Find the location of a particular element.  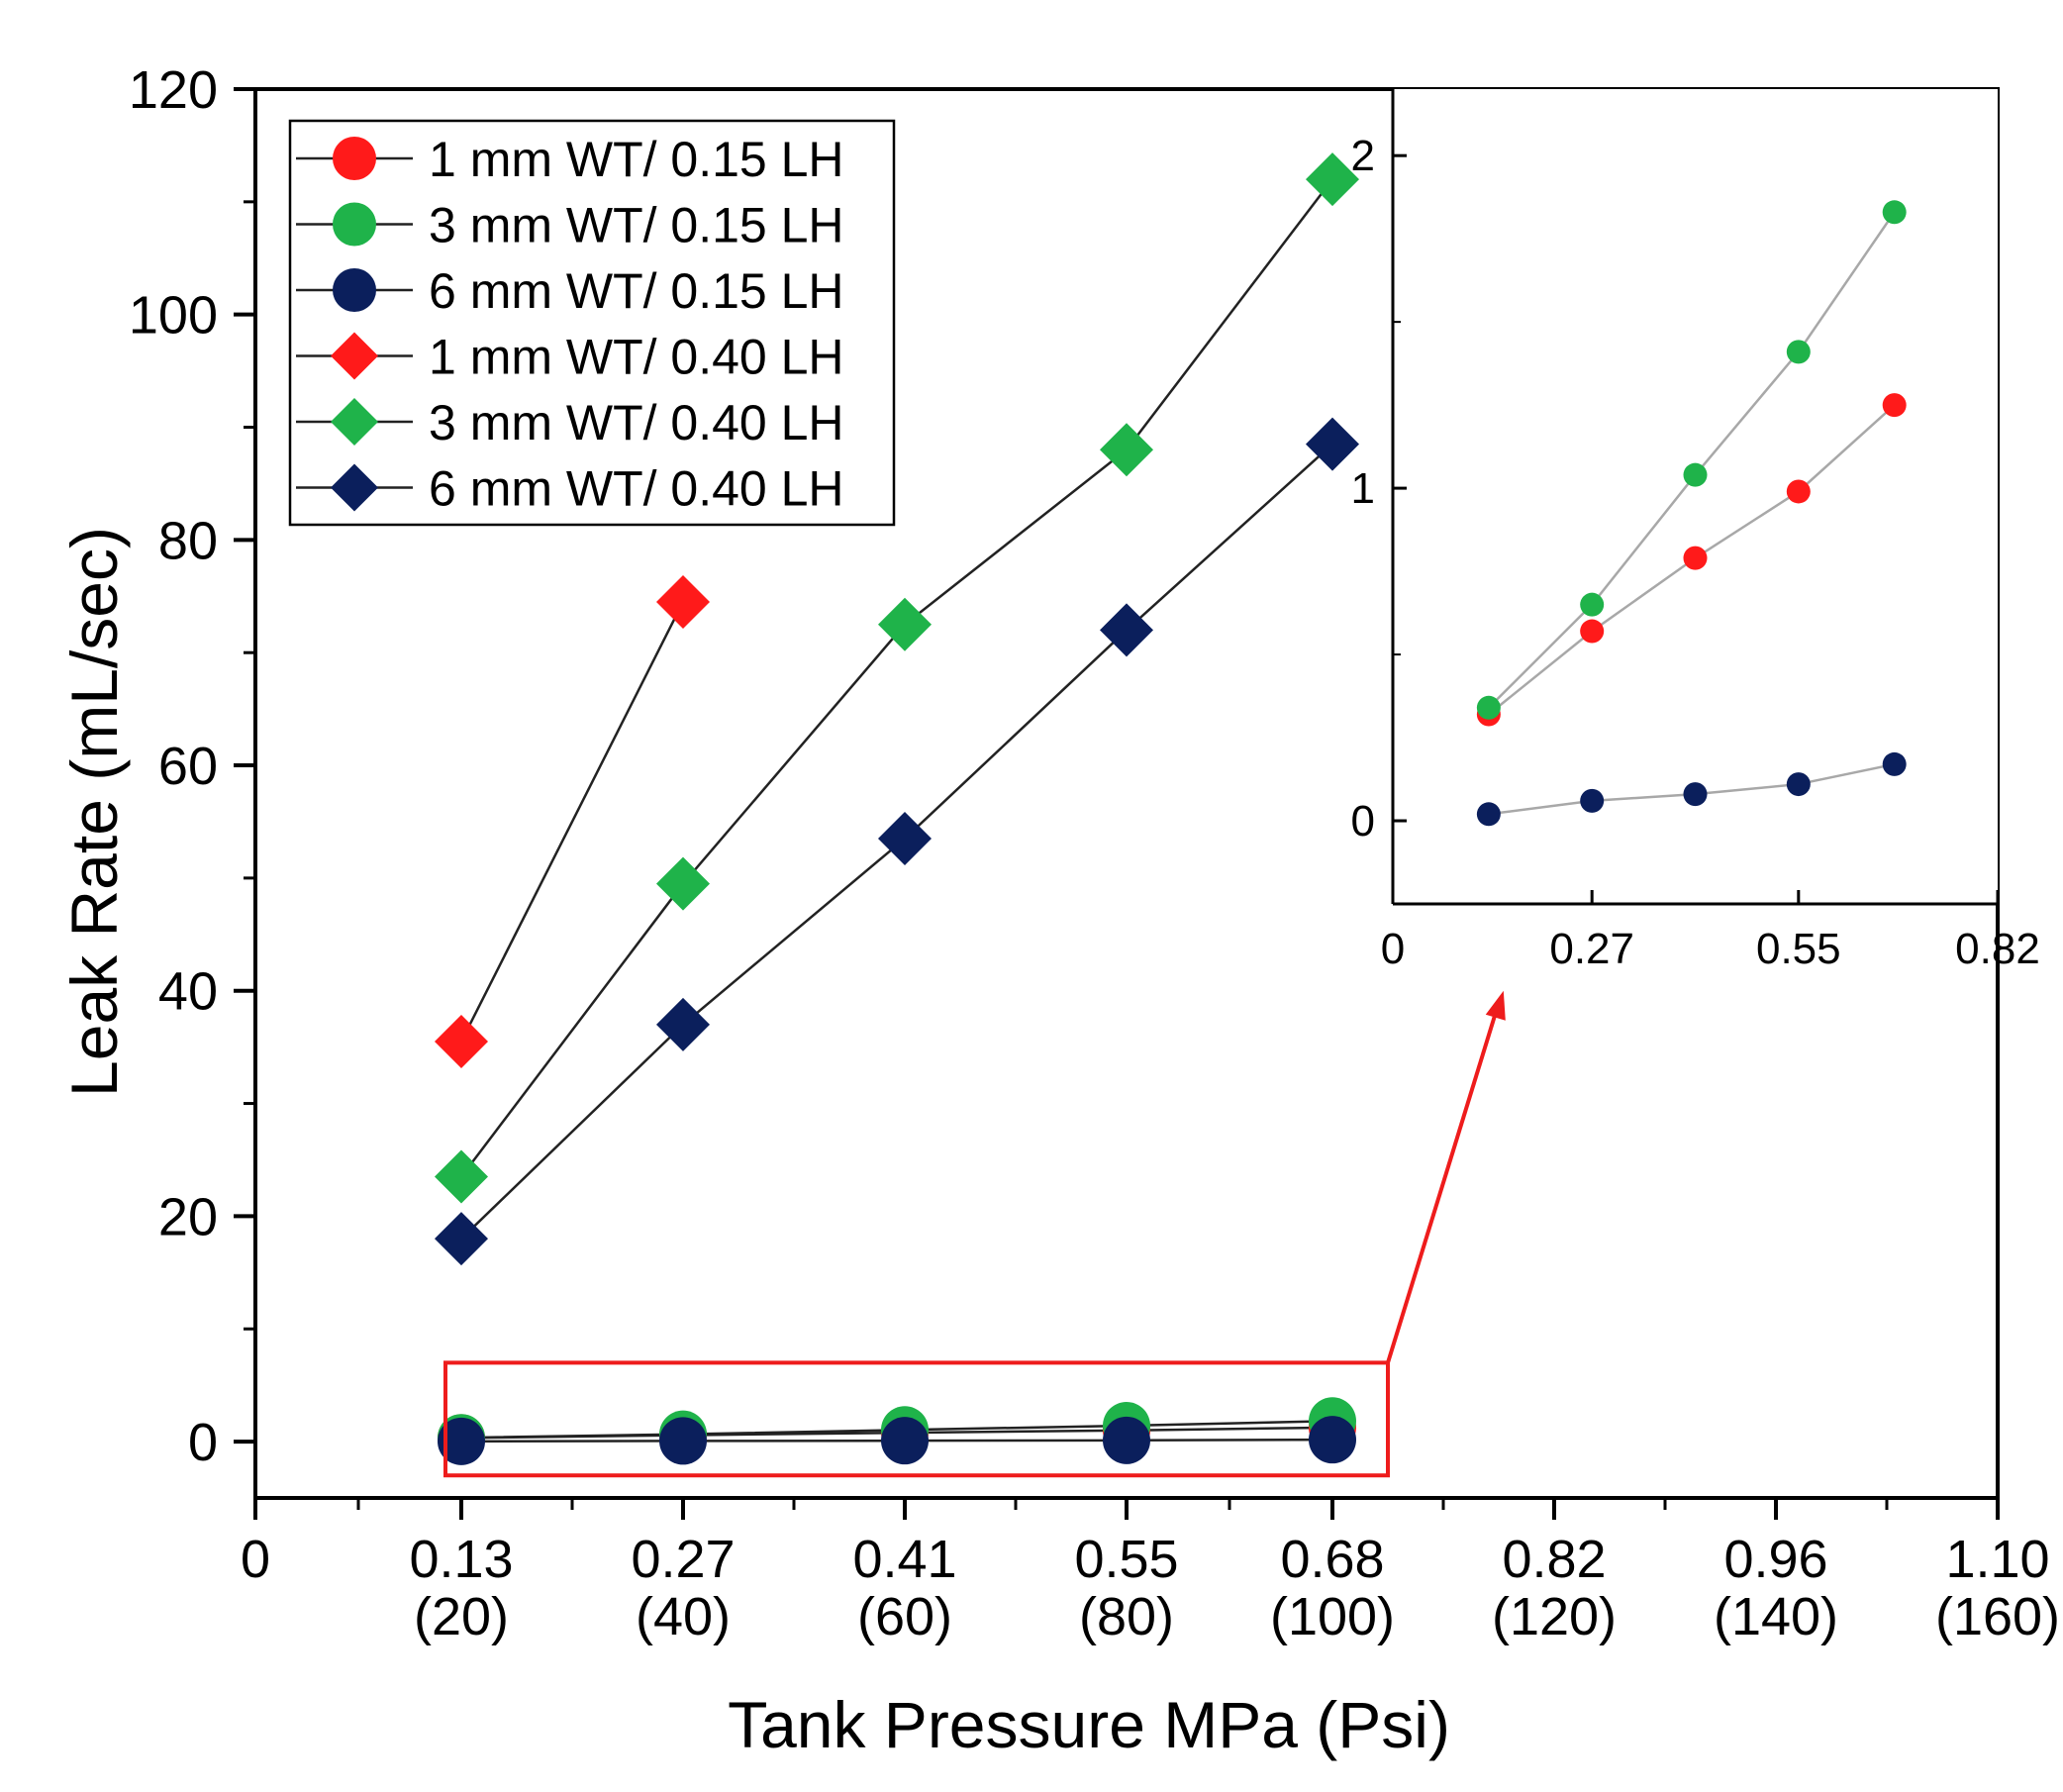

legend-box is located at coordinates (592, 323).